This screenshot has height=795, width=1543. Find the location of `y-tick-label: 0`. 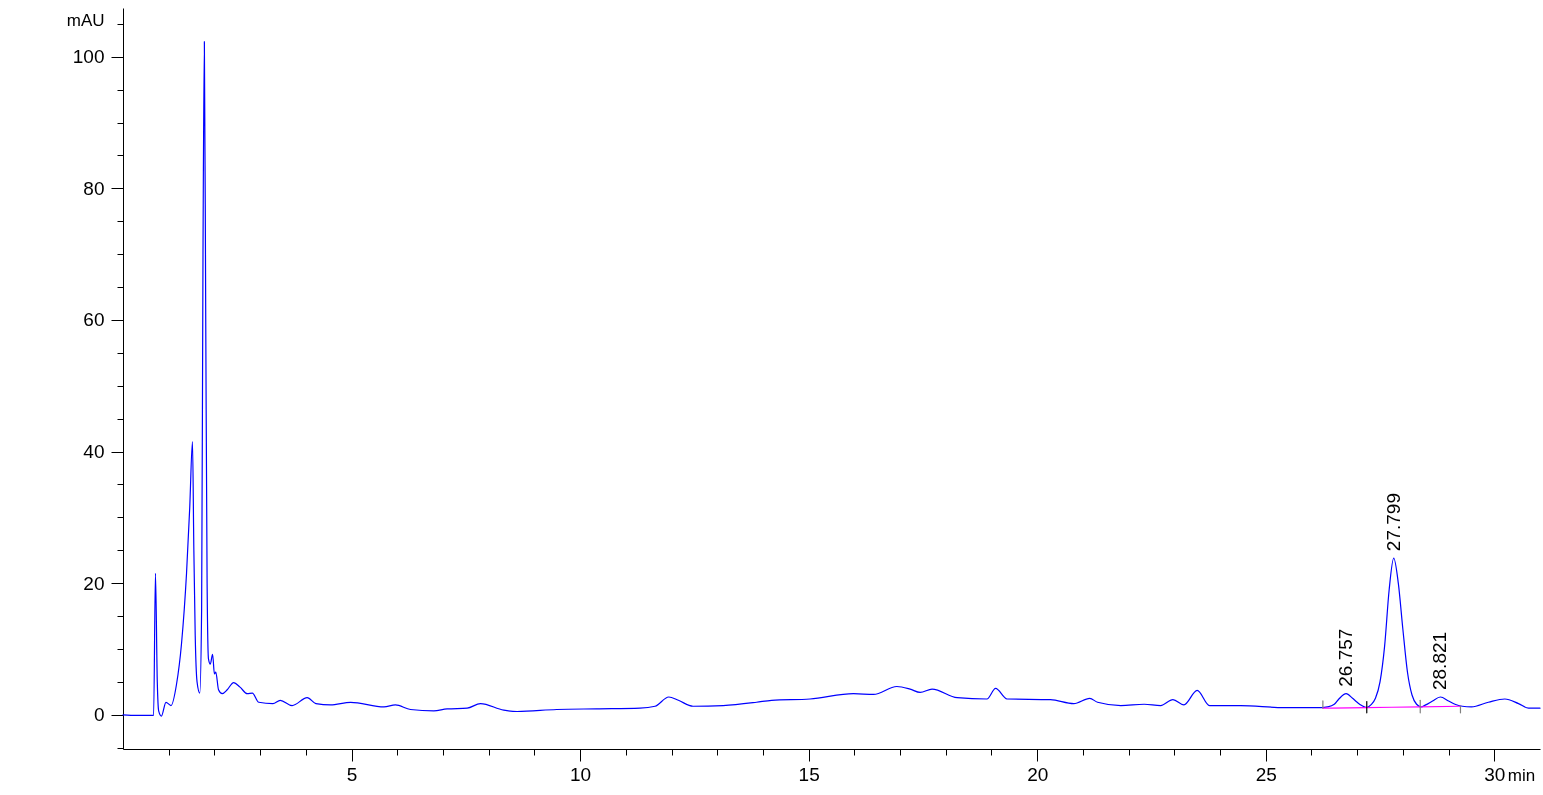

y-tick-label: 0 is located at coordinates (99, 715).